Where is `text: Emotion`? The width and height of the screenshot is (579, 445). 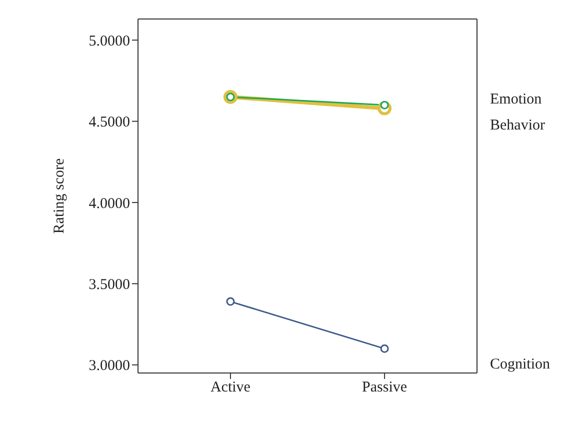 text: Emotion is located at coordinates (516, 100).